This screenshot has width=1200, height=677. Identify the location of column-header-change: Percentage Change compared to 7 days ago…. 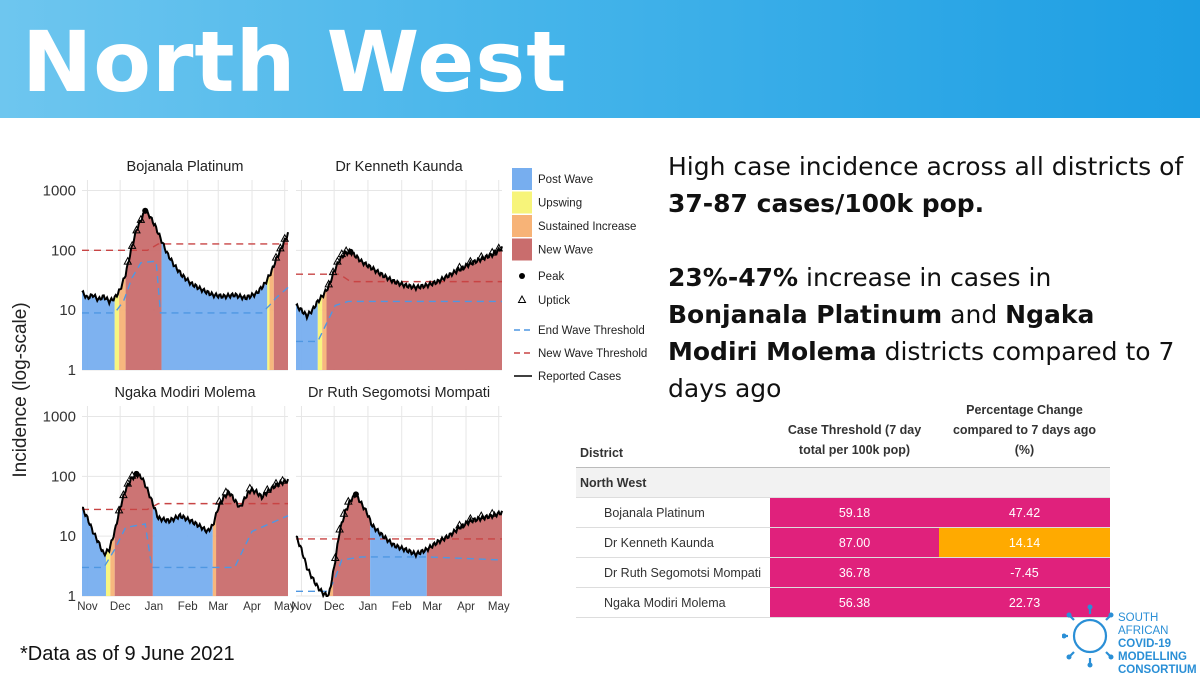
(1024, 432).